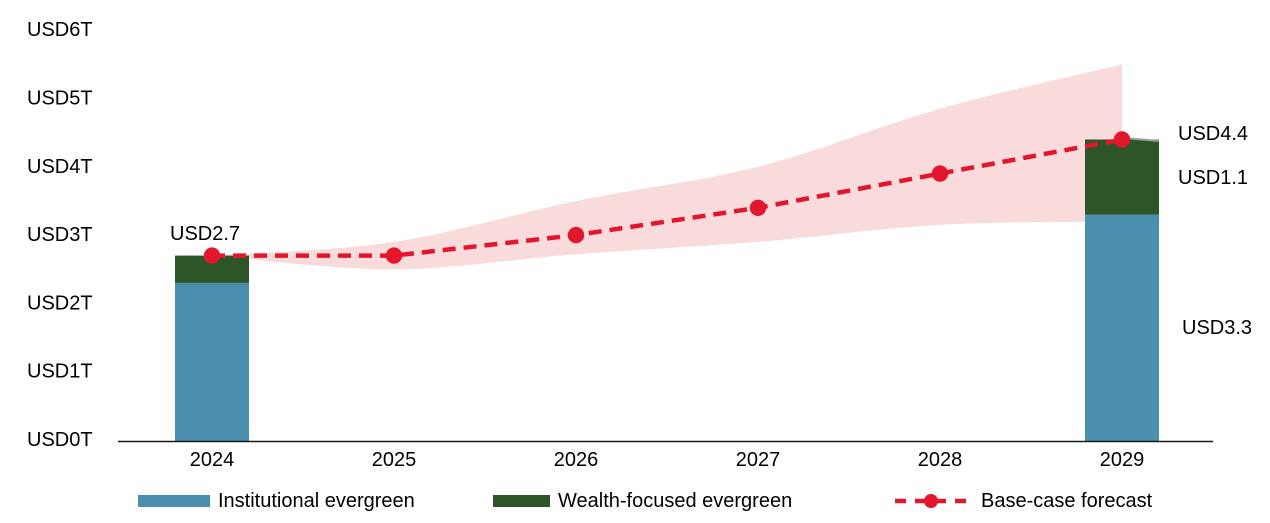 Image resolution: width=1270 pixels, height=523 pixels. I want to click on y-axis-labels: USD0T USD1T USD2T USD3T USD4T USD5T USD6T, so click(60, 235).